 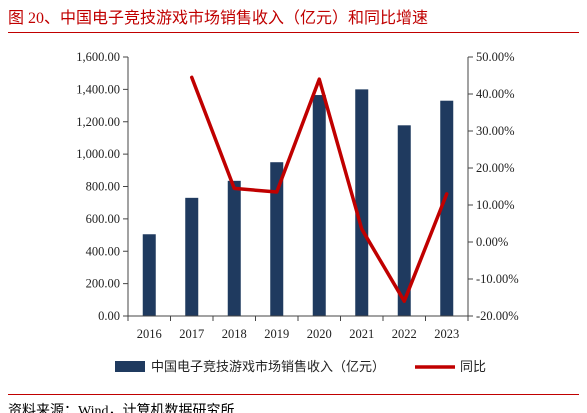 What do you see at coordinates (293, 32) in the screenshot?
I see `title-rule` at bounding box center [293, 32].